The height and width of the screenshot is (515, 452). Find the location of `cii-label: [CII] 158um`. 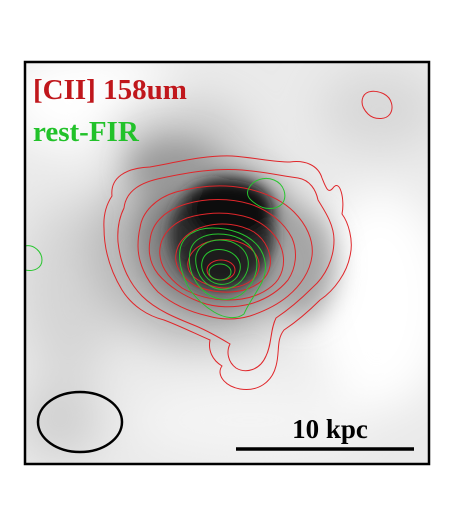

cii-label: [CII] 158um is located at coordinates (110, 90).